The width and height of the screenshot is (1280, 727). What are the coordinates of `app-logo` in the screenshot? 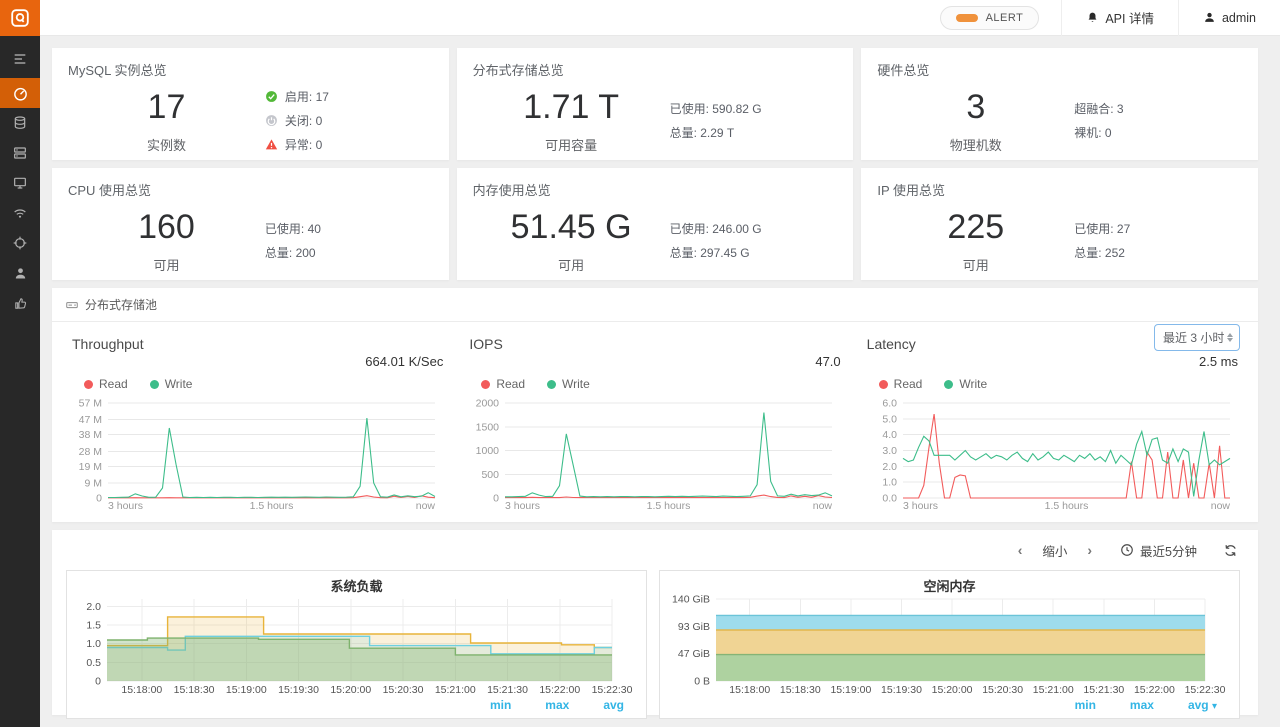 It's located at (20, 18).